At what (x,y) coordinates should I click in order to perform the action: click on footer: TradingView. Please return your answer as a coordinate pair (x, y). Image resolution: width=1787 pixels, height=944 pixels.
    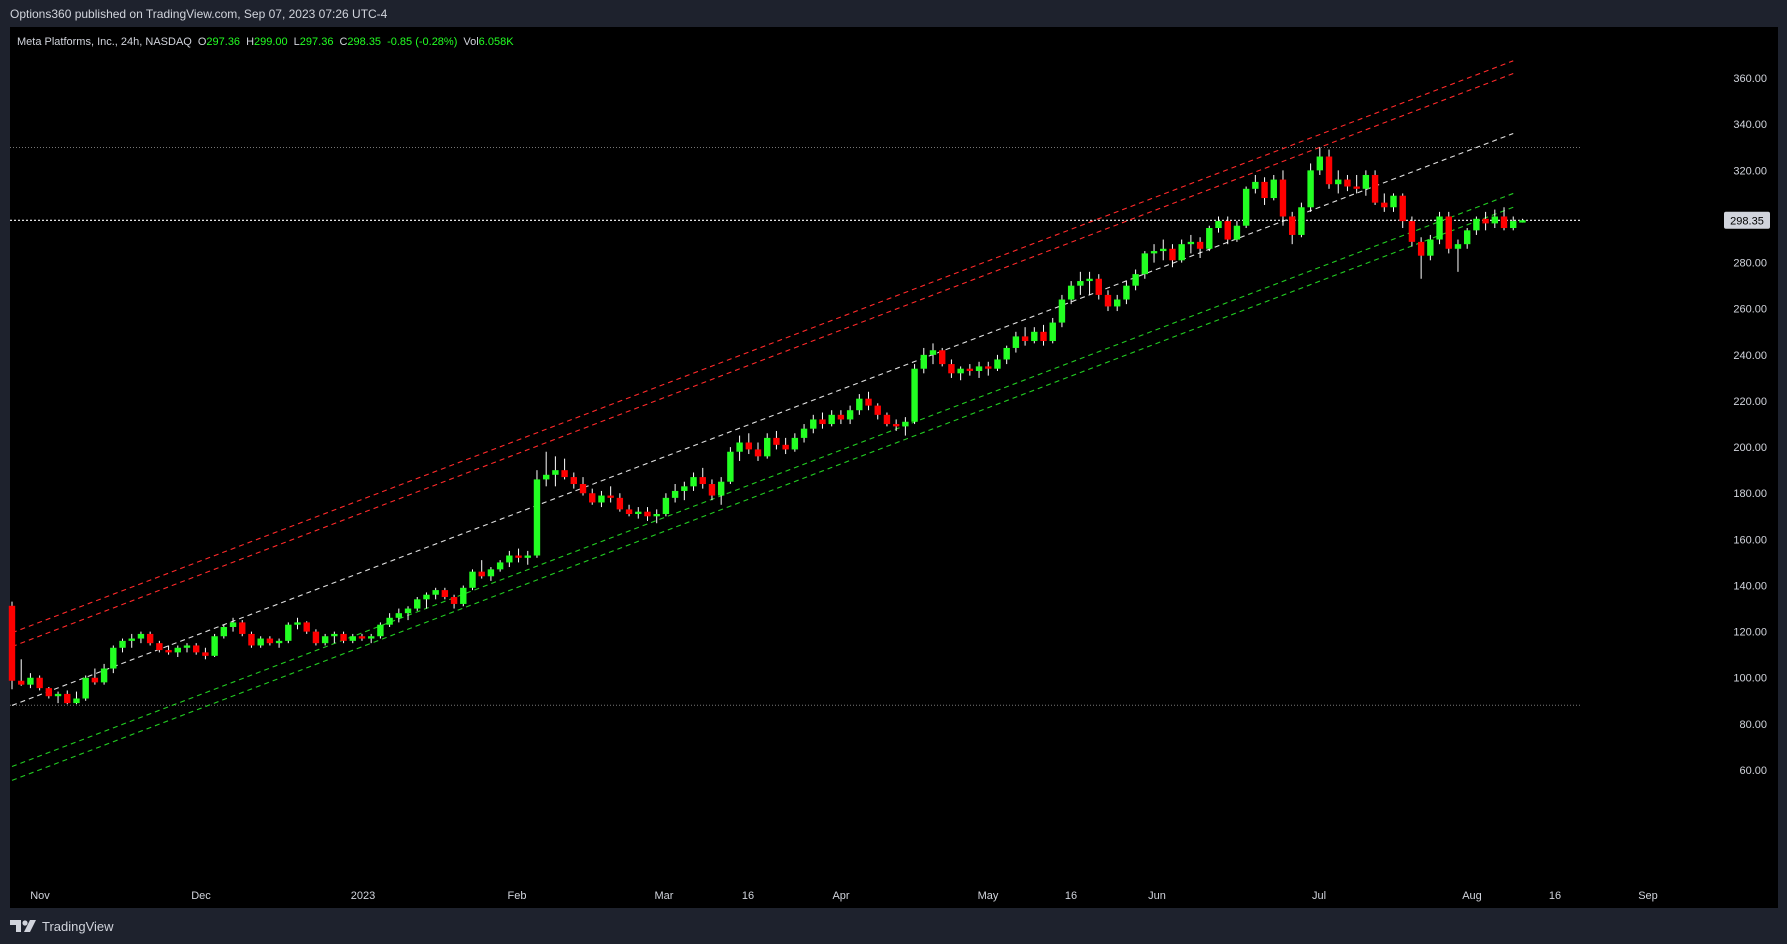
    Looking at the image, I should click on (62, 926).